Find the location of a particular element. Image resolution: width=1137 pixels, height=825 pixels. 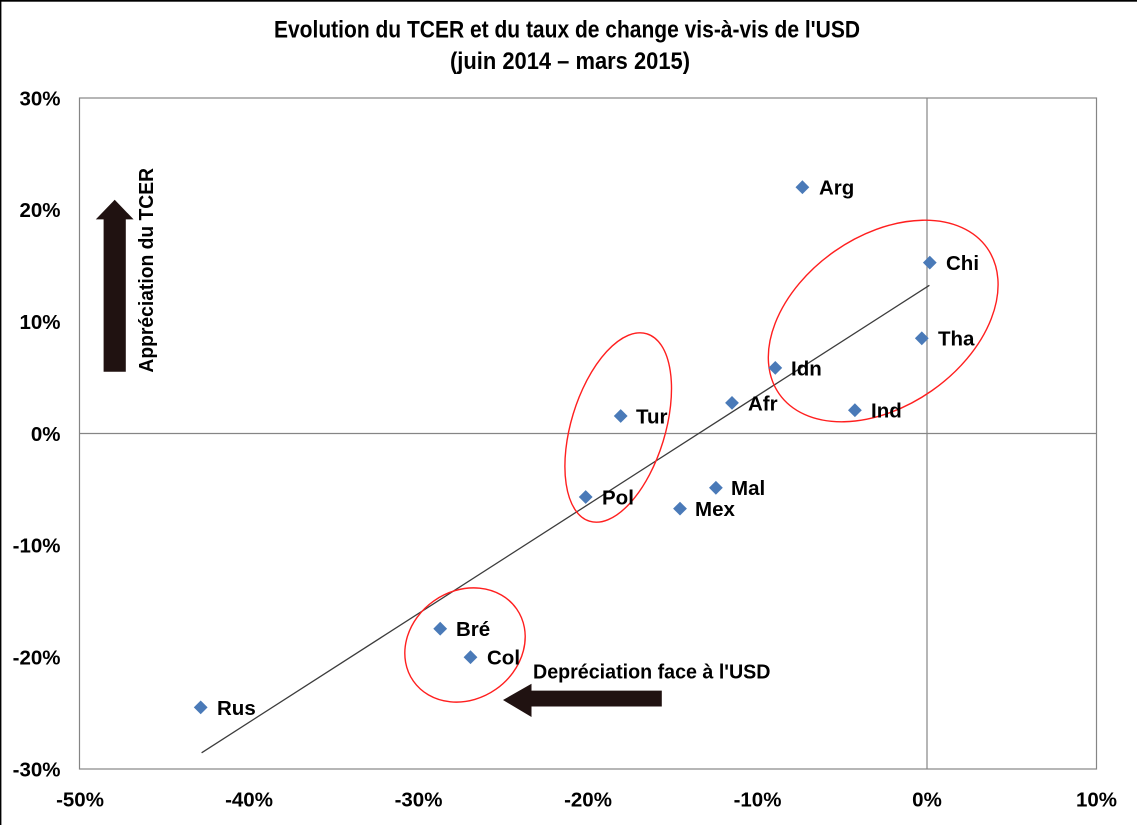

svg-text: Rus is located at coordinates (236, 708).